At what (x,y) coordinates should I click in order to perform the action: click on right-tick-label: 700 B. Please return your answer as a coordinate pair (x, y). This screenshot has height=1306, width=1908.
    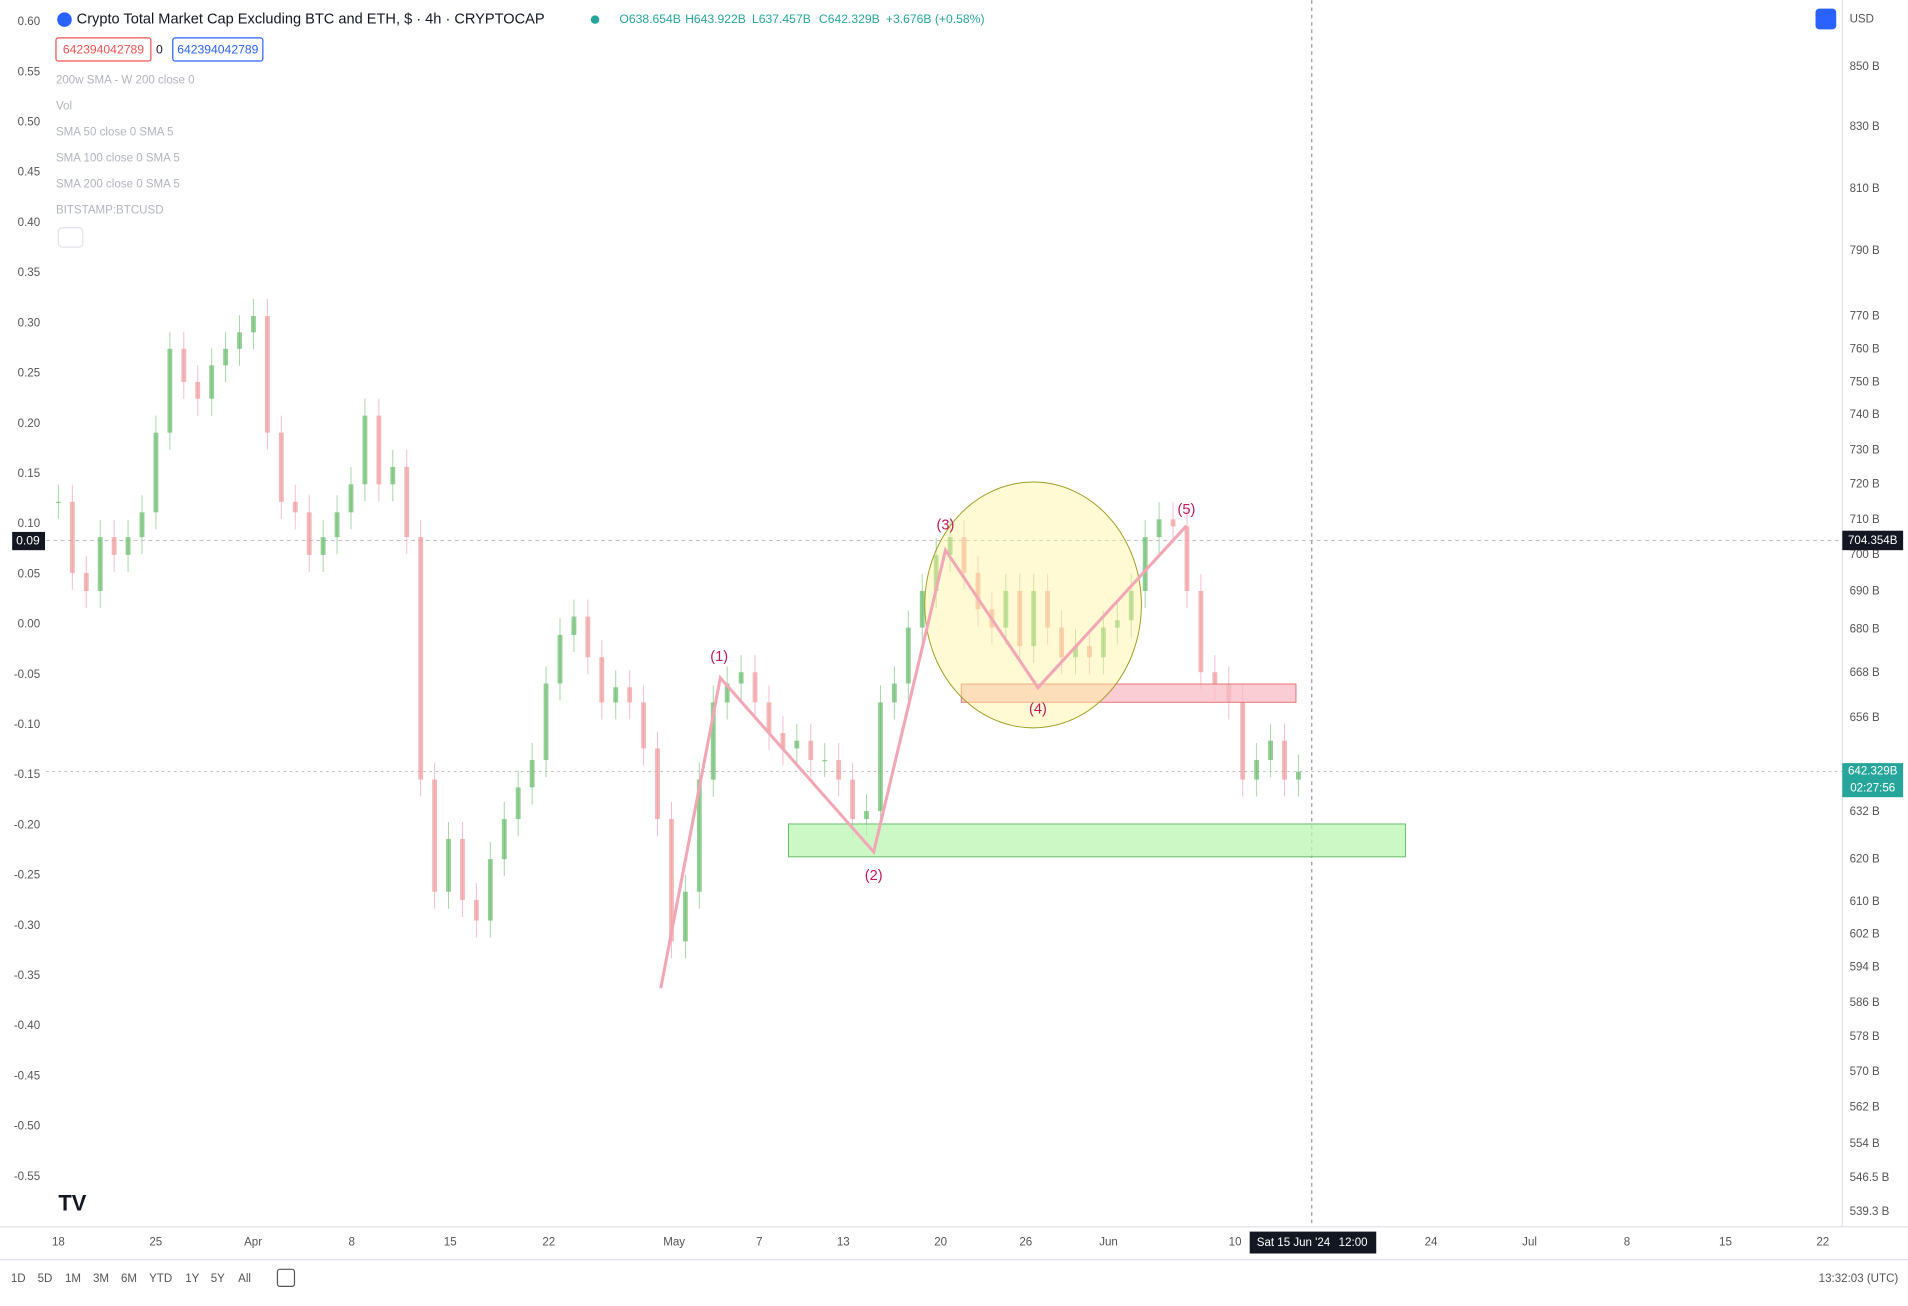
    Looking at the image, I should click on (1865, 555).